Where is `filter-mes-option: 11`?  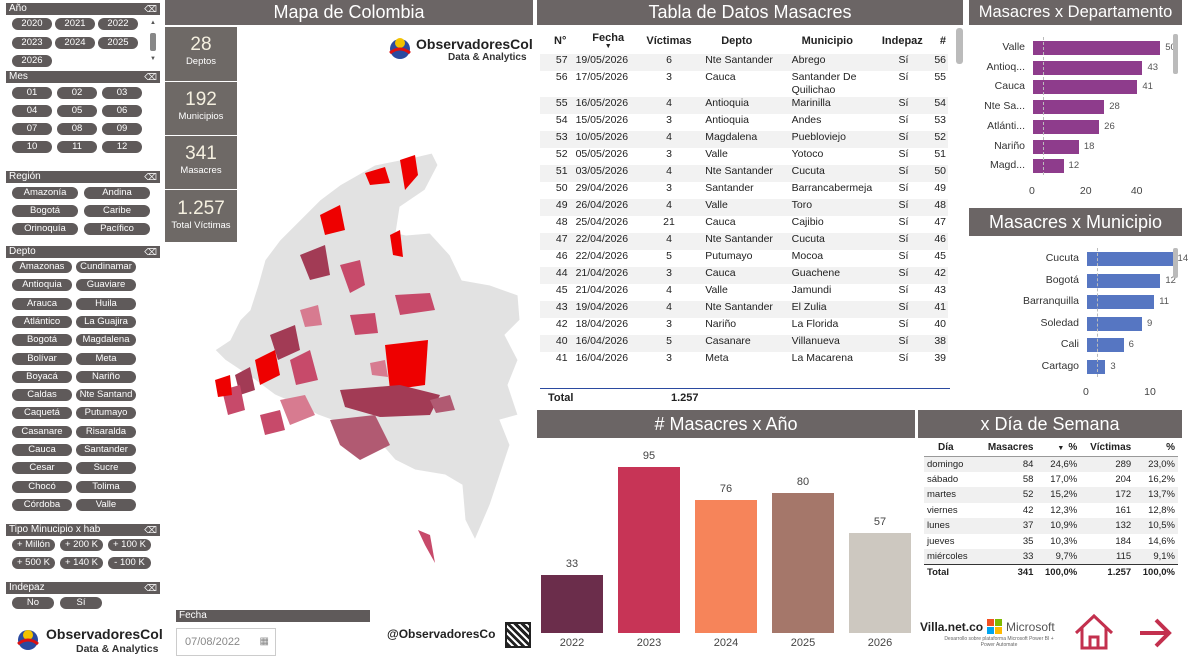
filter-mes-option: 11 is located at coordinates (77, 147).